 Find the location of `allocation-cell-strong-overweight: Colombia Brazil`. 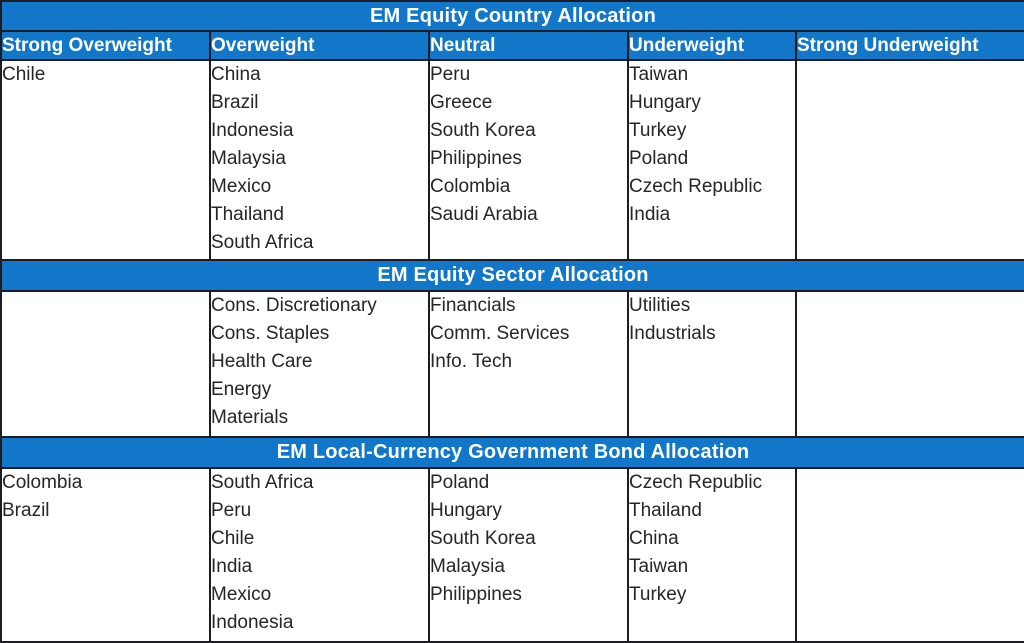

allocation-cell-strong-overweight: Colombia Brazil is located at coordinates (105, 554).